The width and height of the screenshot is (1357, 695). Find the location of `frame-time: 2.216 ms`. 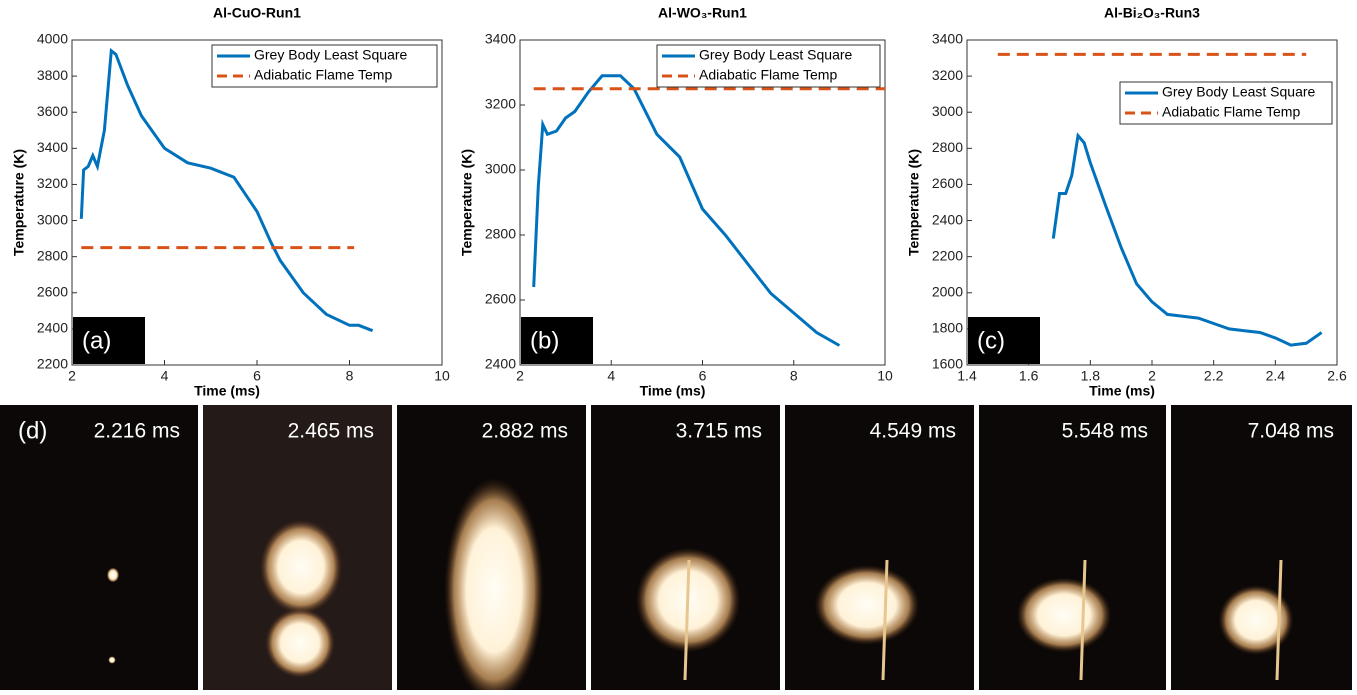

frame-time: 2.216 ms is located at coordinates (137, 431).